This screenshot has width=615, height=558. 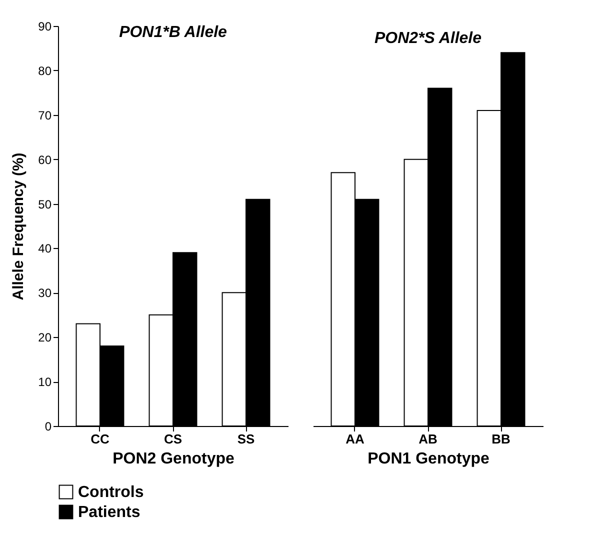 What do you see at coordinates (45, 249) in the screenshot?
I see `y-tick-label: 40` at bounding box center [45, 249].